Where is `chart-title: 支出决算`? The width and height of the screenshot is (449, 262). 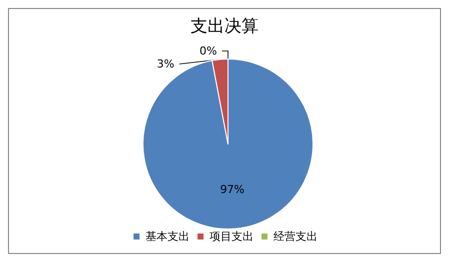
chart-title: 支出决算 is located at coordinates (224, 26).